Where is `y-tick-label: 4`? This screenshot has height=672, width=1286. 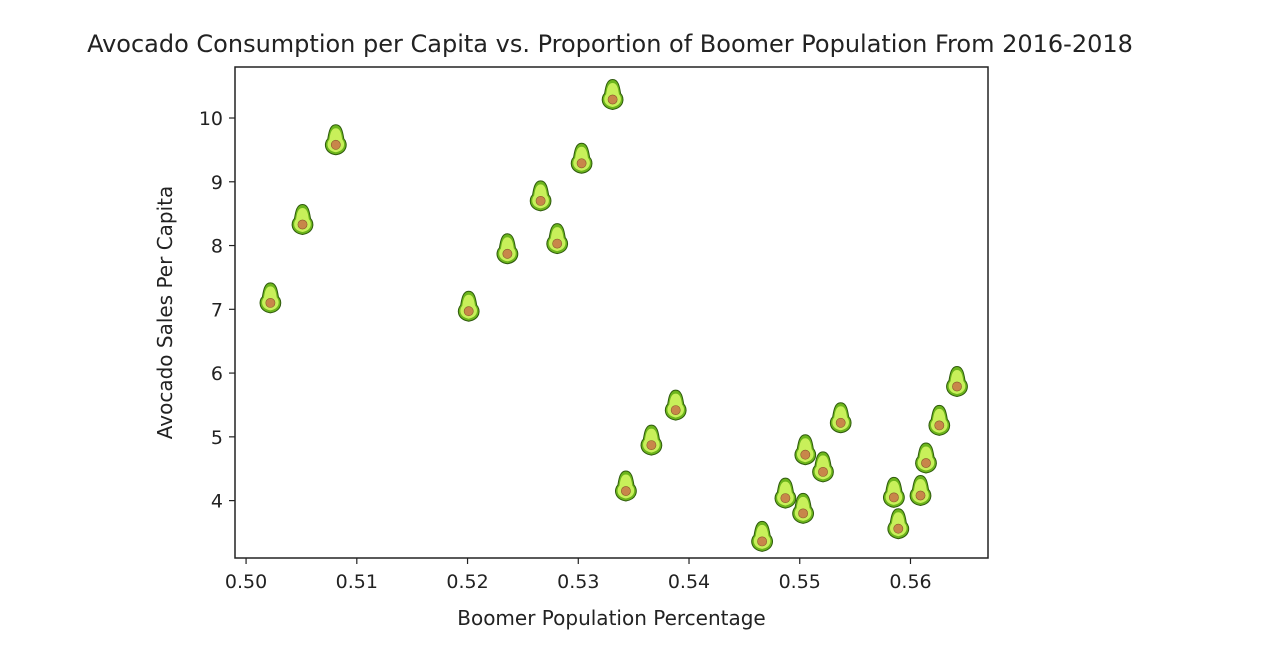 y-tick-label: 4 is located at coordinates (217, 502).